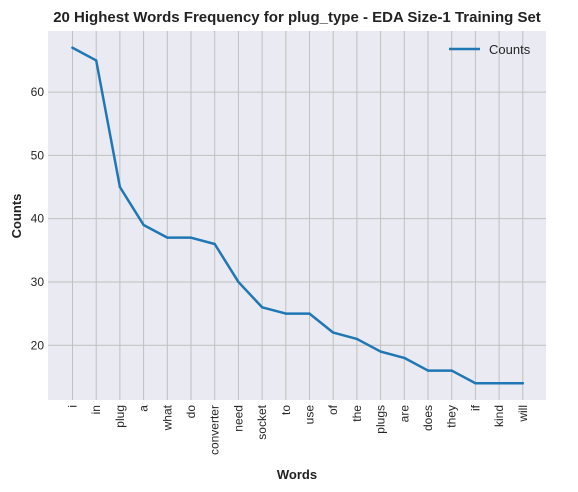  Describe the element at coordinates (73, 406) in the screenshot. I see `x-tick-label: i` at that location.